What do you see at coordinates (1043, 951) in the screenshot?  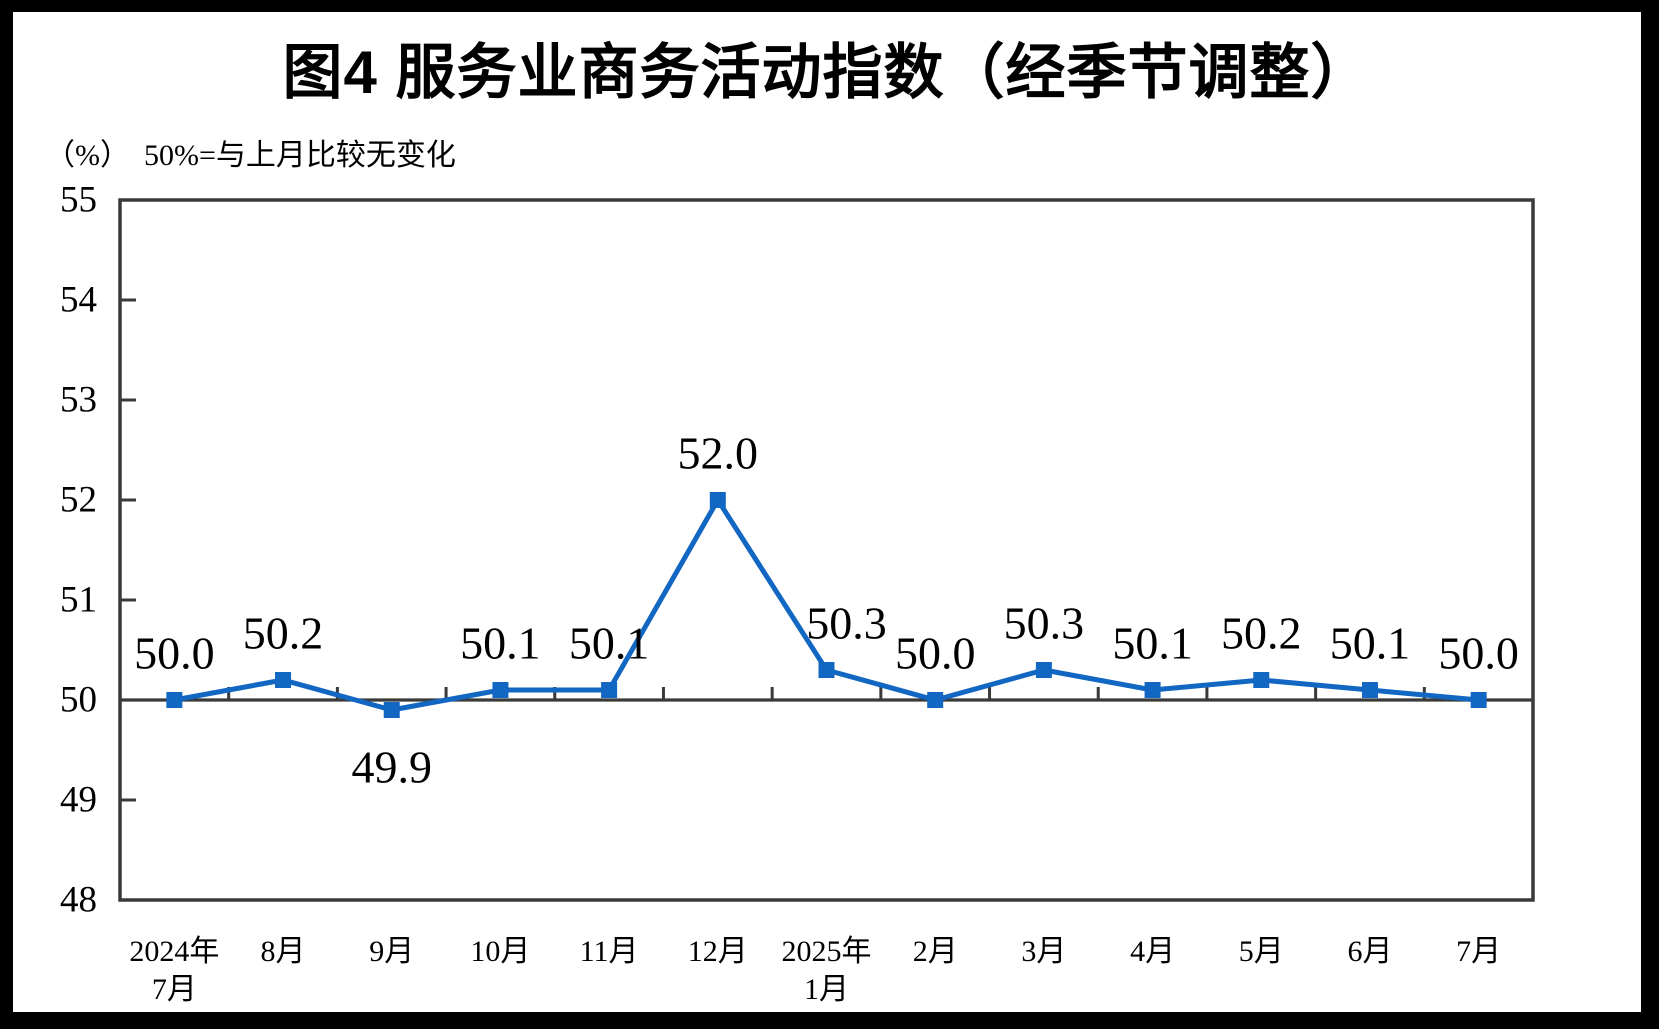 I see `x-axis-category-label: 3月` at bounding box center [1043, 951].